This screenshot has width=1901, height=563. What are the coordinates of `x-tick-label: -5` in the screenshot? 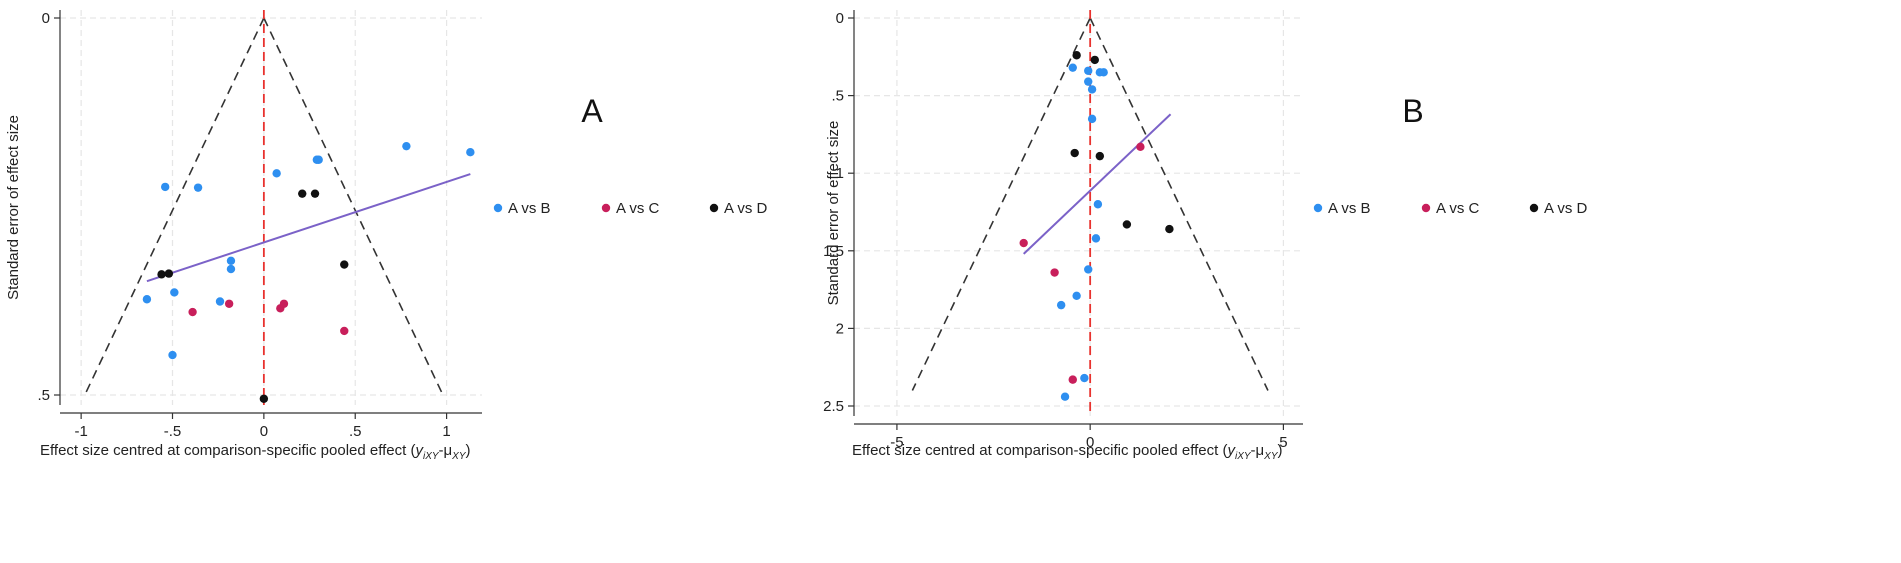 It's located at (896, 442).